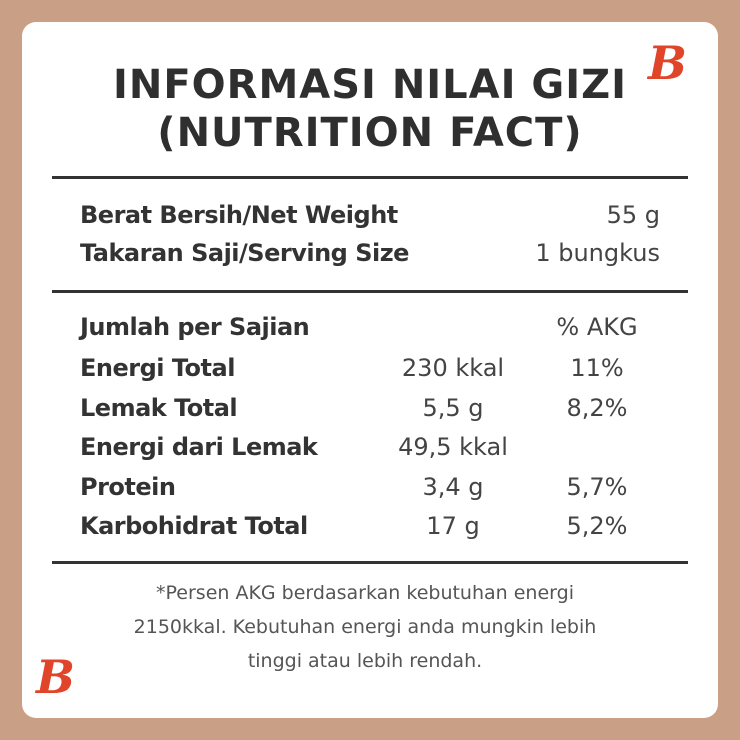 The width and height of the screenshot is (740, 740). I want to click on nutrient-name: Protein, so click(128, 486).